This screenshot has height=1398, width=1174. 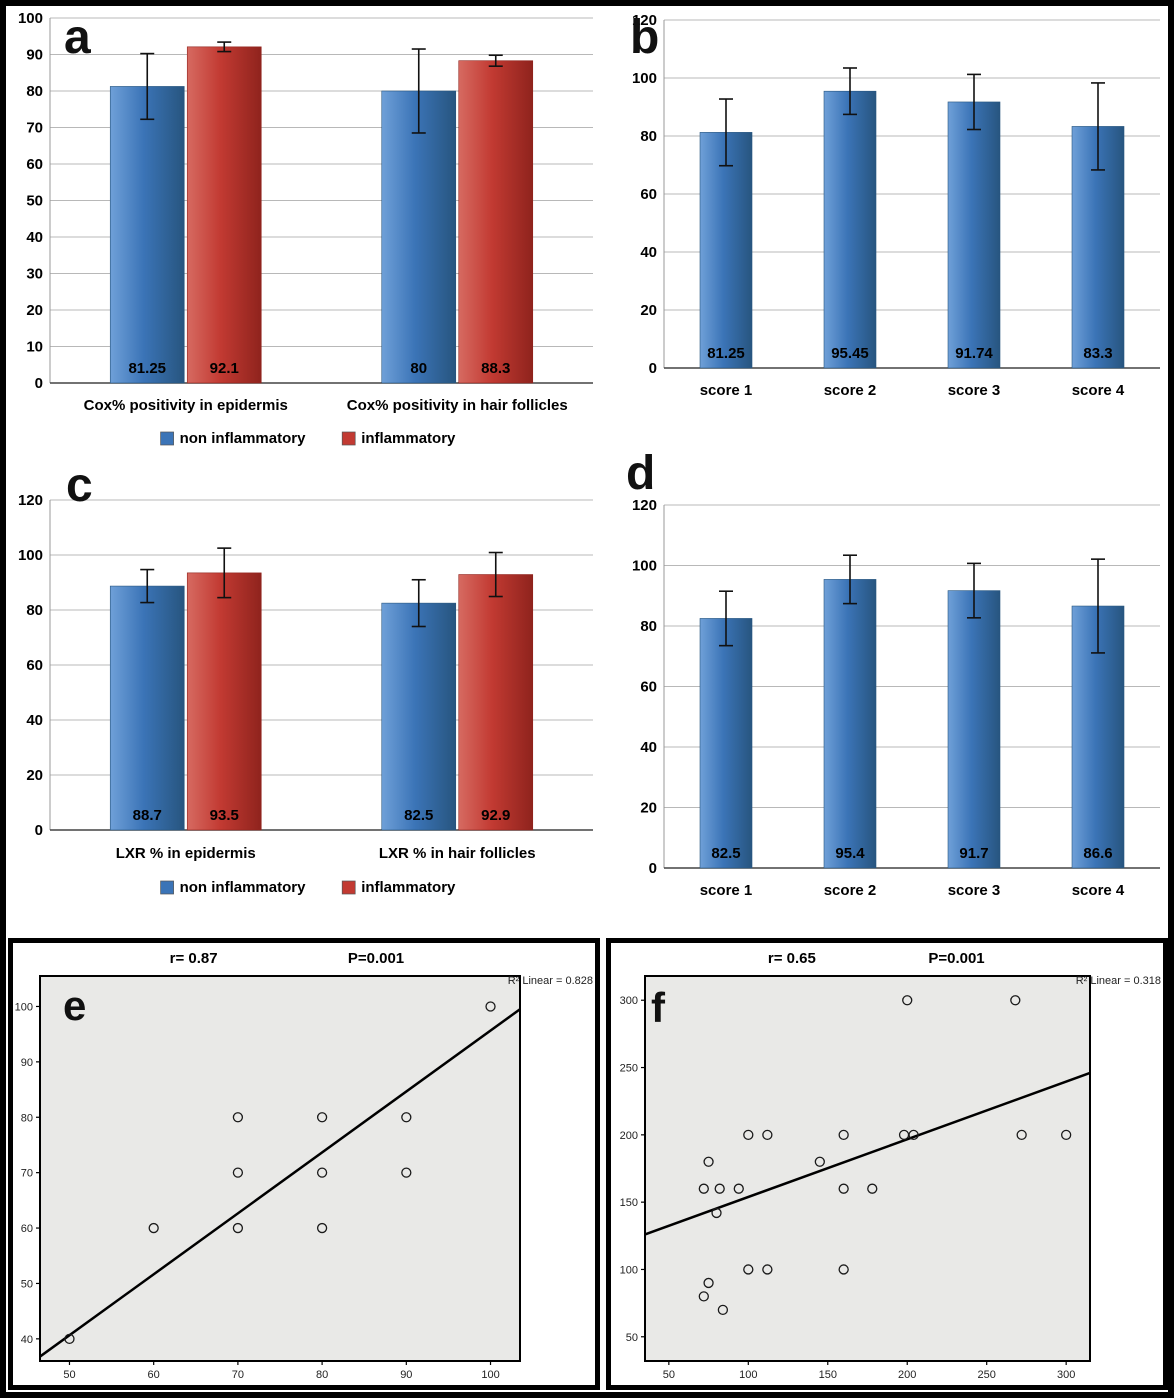 What do you see at coordinates (645, 37) in the screenshot?
I see `panel-letter-b: b` at bounding box center [645, 37].